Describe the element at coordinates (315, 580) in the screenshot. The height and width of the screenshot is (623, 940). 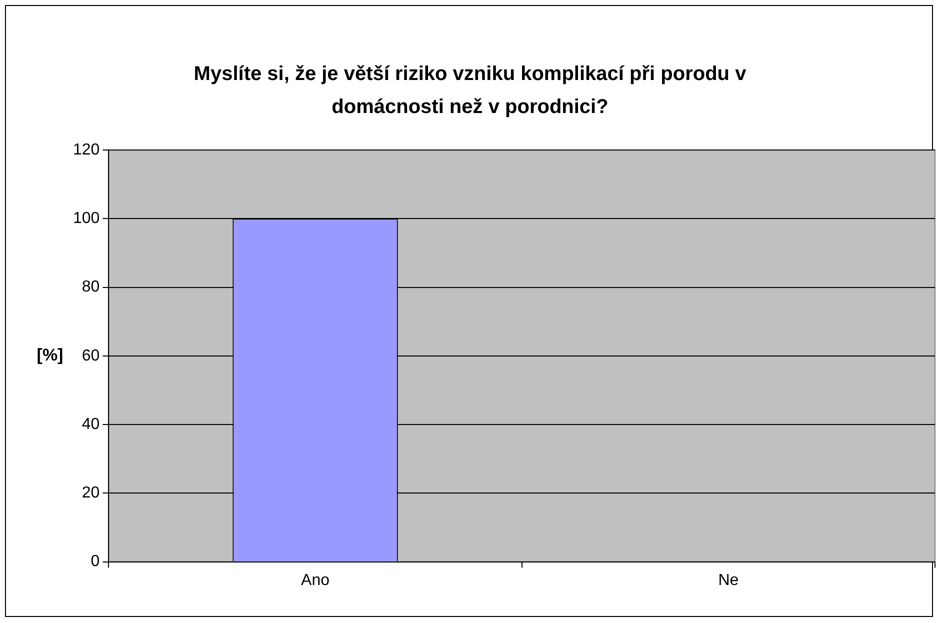
I see `x-tick-label: Ano` at that location.